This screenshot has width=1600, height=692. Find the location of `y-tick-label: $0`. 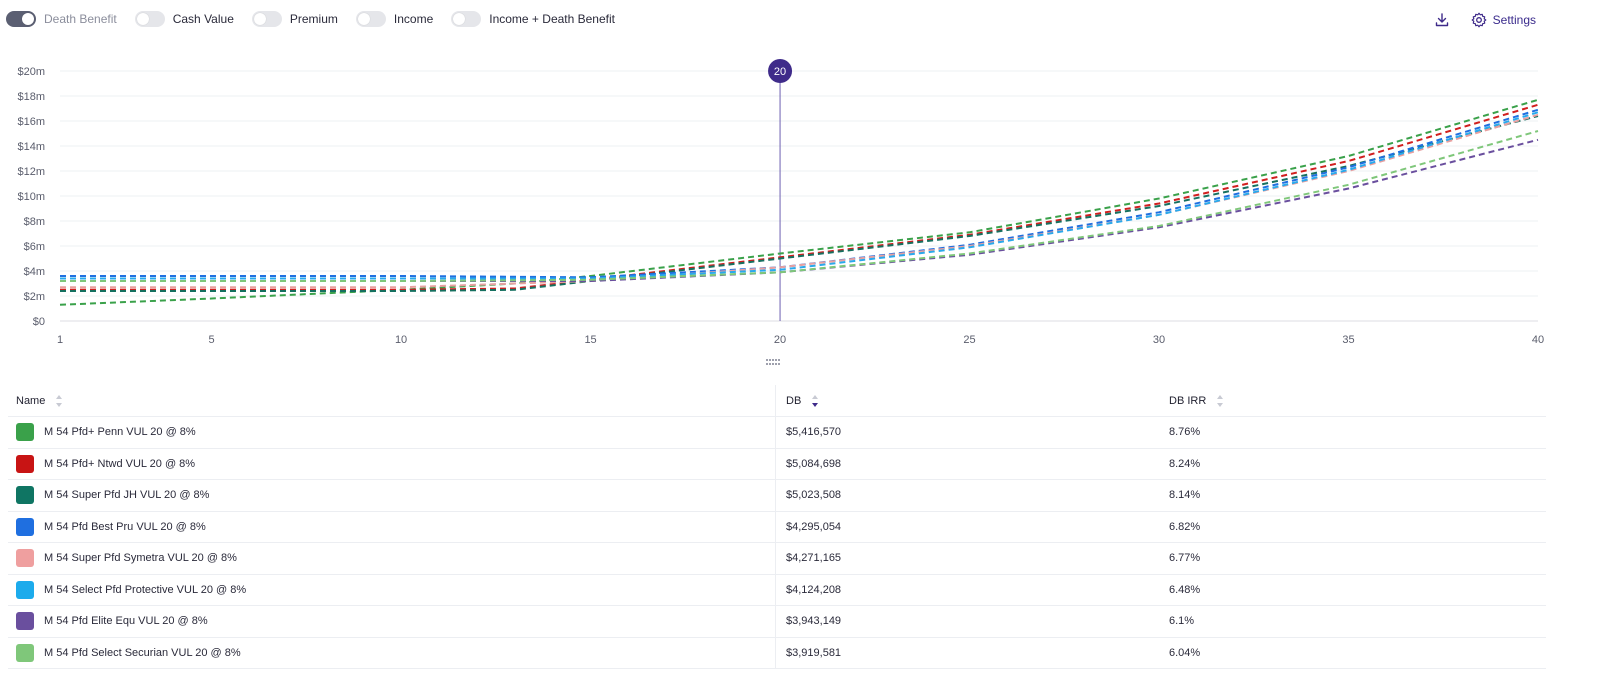

y-tick-label: $0 is located at coordinates (39, 322).